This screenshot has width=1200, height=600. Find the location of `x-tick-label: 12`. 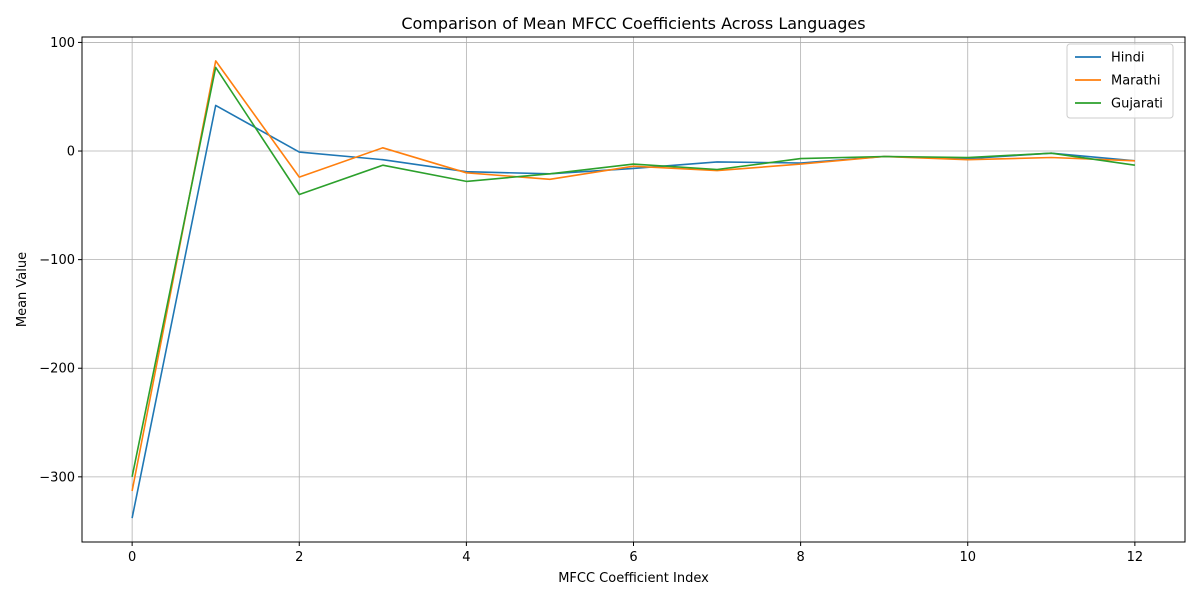

x-tick-label: 12 is located at coordinates (1135, 557).